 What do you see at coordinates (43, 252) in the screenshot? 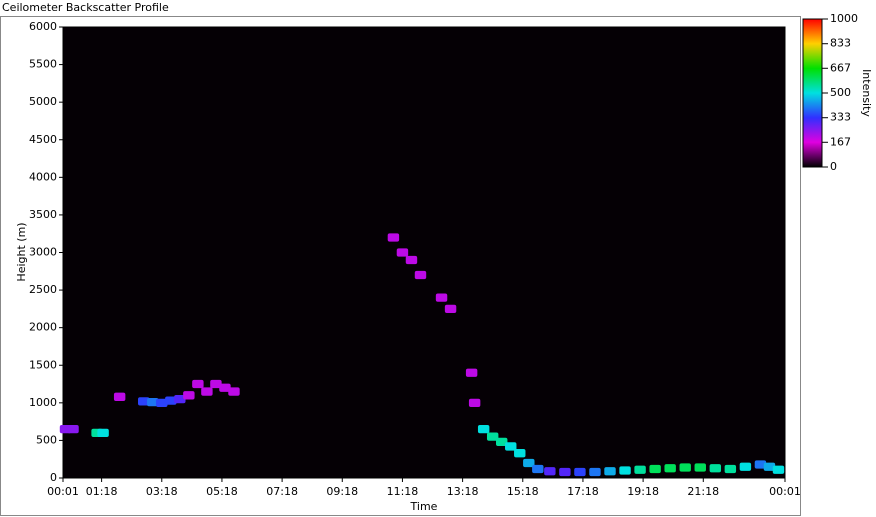
I see `y-tick-label: 3000` at bounding box center [43, 252].